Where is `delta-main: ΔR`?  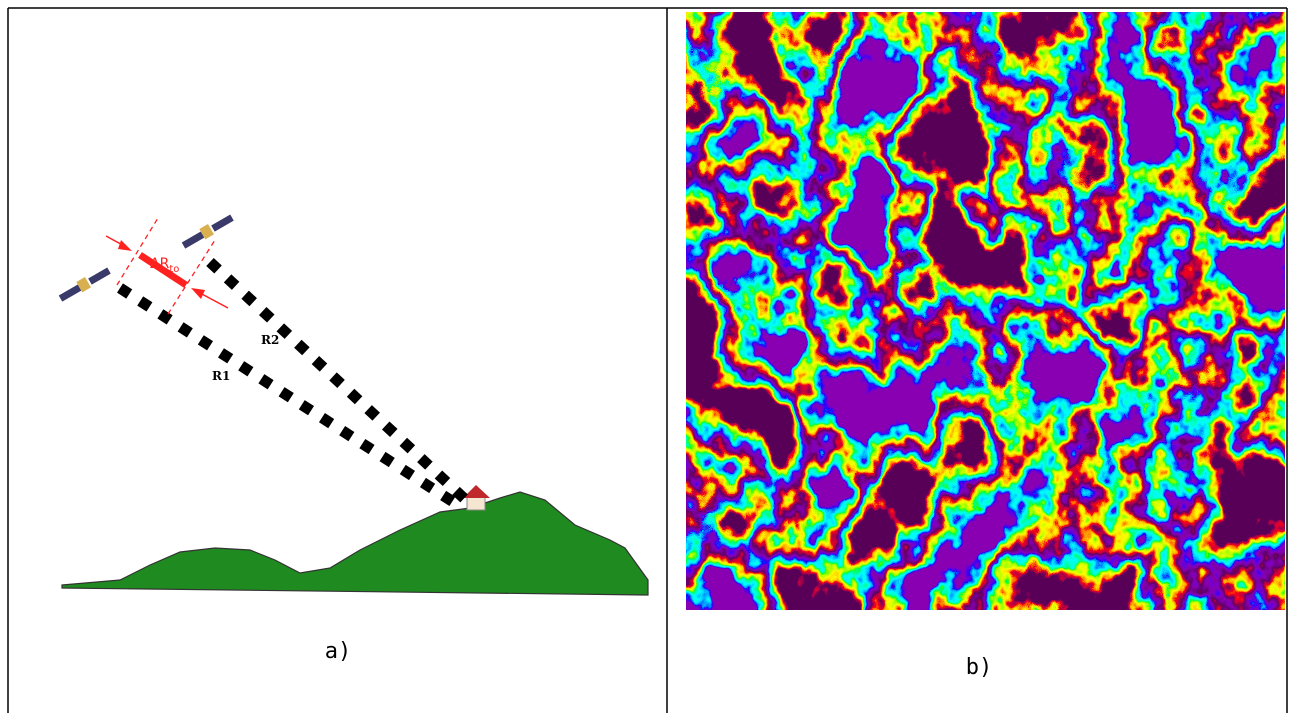 delta-main: ΔR is located at coordinates (160, 264).